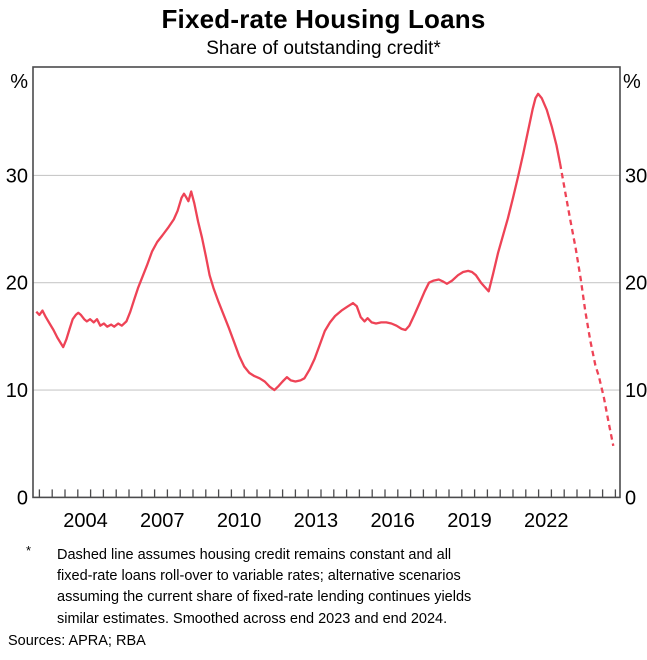 The height and width of the screenshot is (660, 647). Describe the element at coordinates (29, 550) in the screenshot. I see `footnote-marker: *` at that location.